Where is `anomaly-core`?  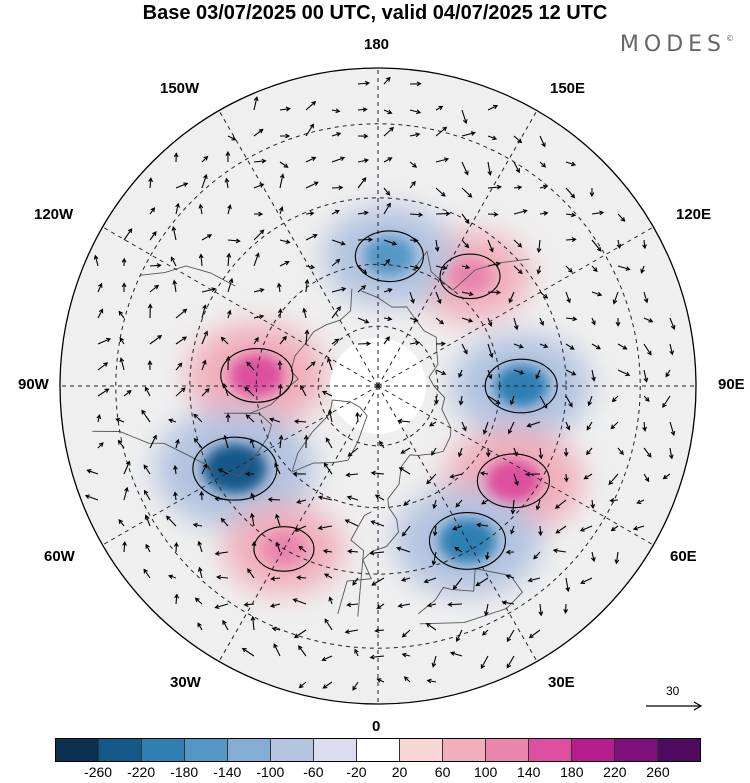
anomaly-core is located at coordinates (521, 386).